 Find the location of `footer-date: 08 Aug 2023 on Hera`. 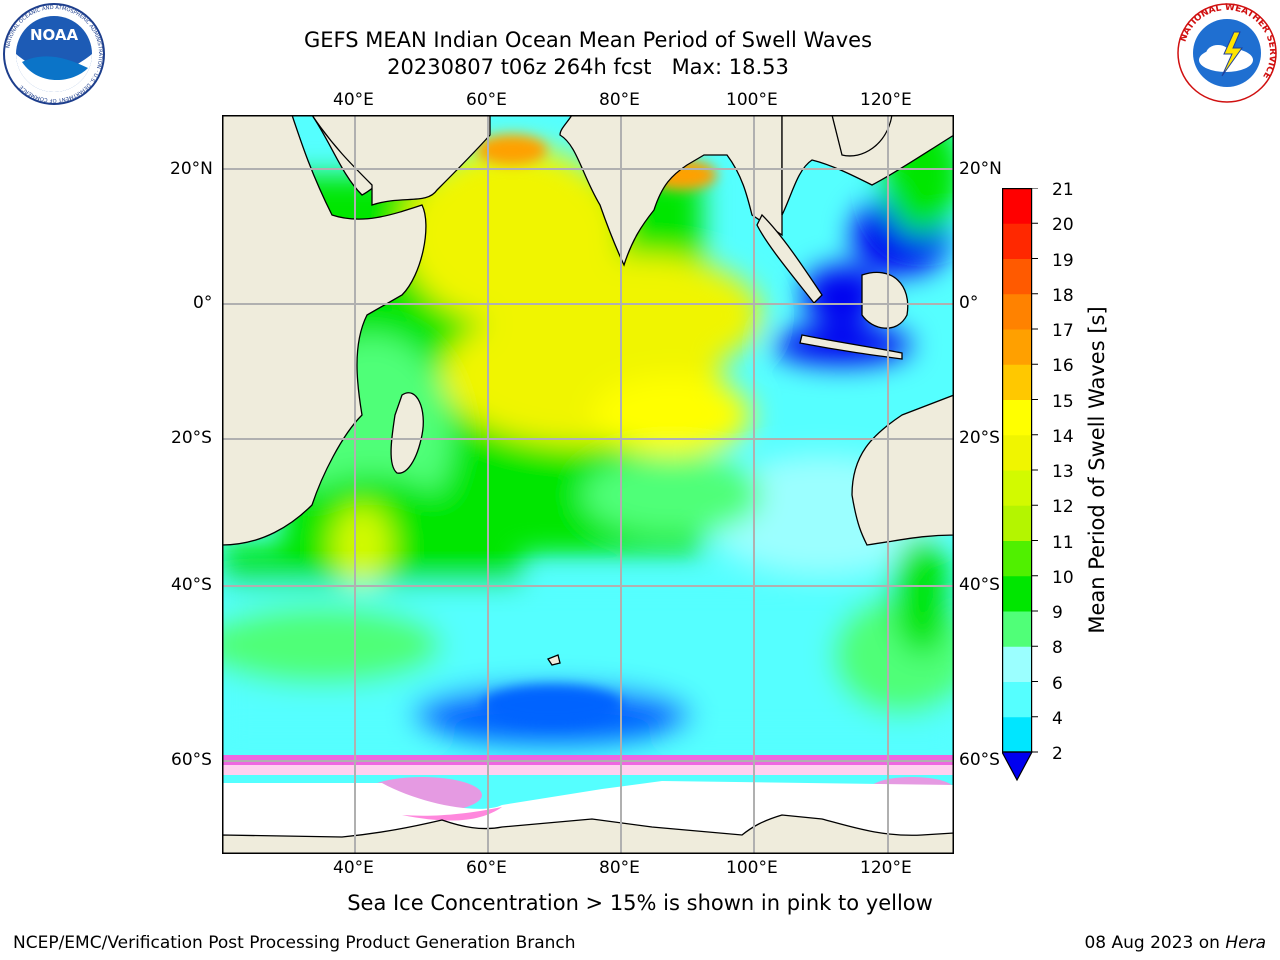

footer-date: 08 Aug 2023 on Hera is located at coordinates (1175, 943).